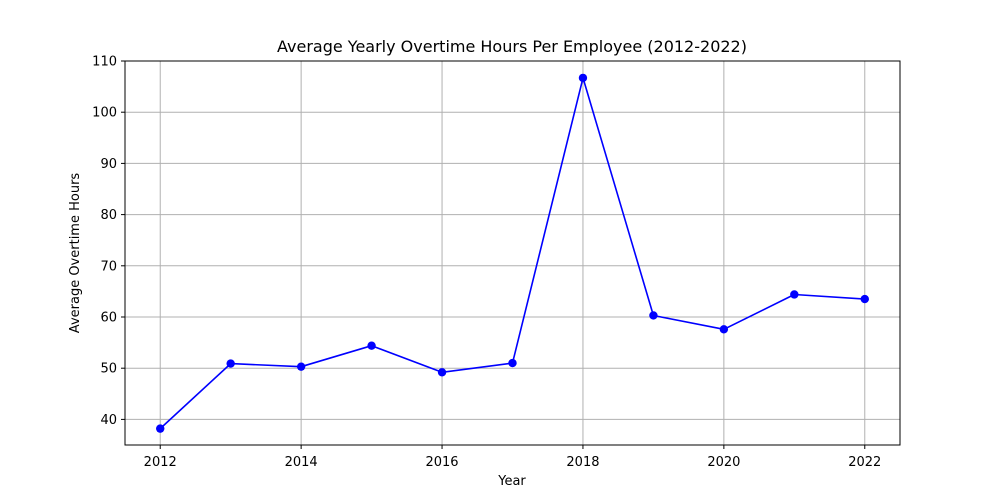 This screenshot has width=1000, height=500. What do you see at coordinates (108, 420) in the screenshot?
I see `y-tick-label: 40` at bounding box center [108, 420].